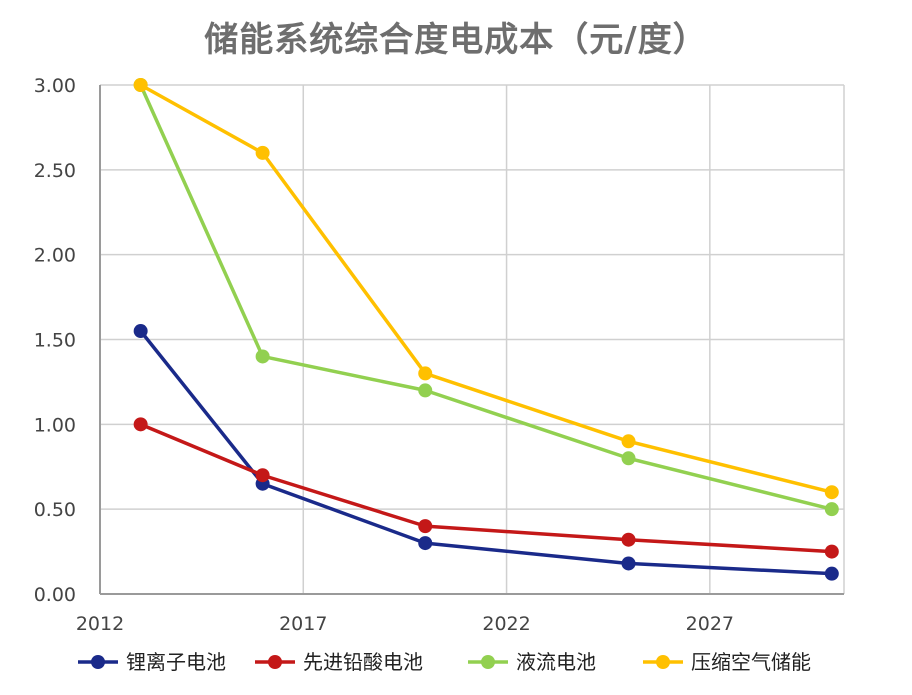 This screenshot has height=695, width=912. I want to click on y-tick-label: 0.00, so click(55, 595).